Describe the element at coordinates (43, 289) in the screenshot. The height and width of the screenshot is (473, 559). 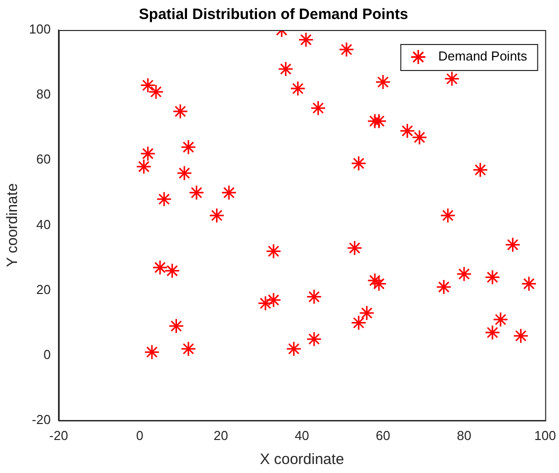
I see `y-tick-label: 20` at that location.